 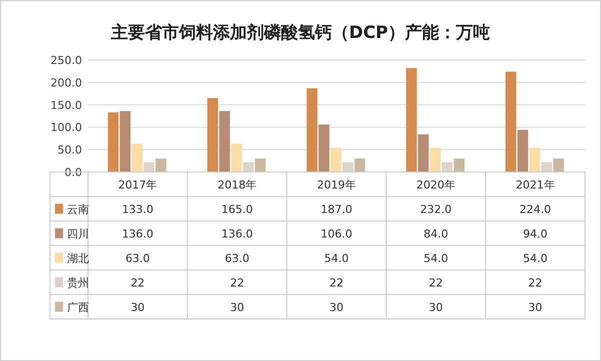 What do you see at coordinates (237, 209) in the screenshot?
I see `data-label: 165.0` at bounding box center [237, 209].